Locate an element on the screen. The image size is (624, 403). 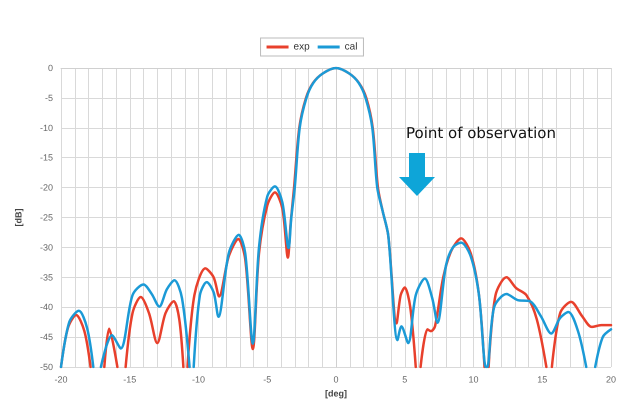
x-tick-label: 20 is located at coordinates (611, 379).